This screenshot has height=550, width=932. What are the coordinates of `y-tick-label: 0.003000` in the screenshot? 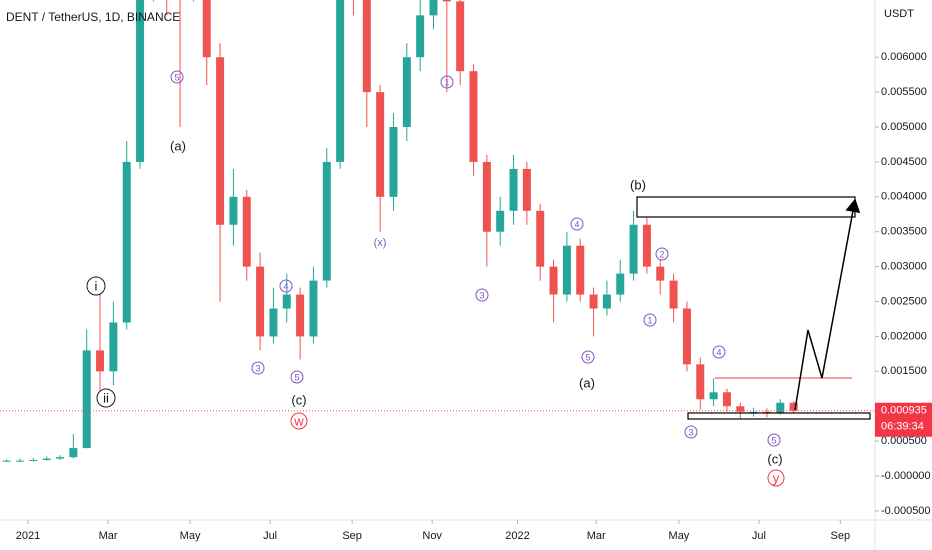 It's located at (904, 267).